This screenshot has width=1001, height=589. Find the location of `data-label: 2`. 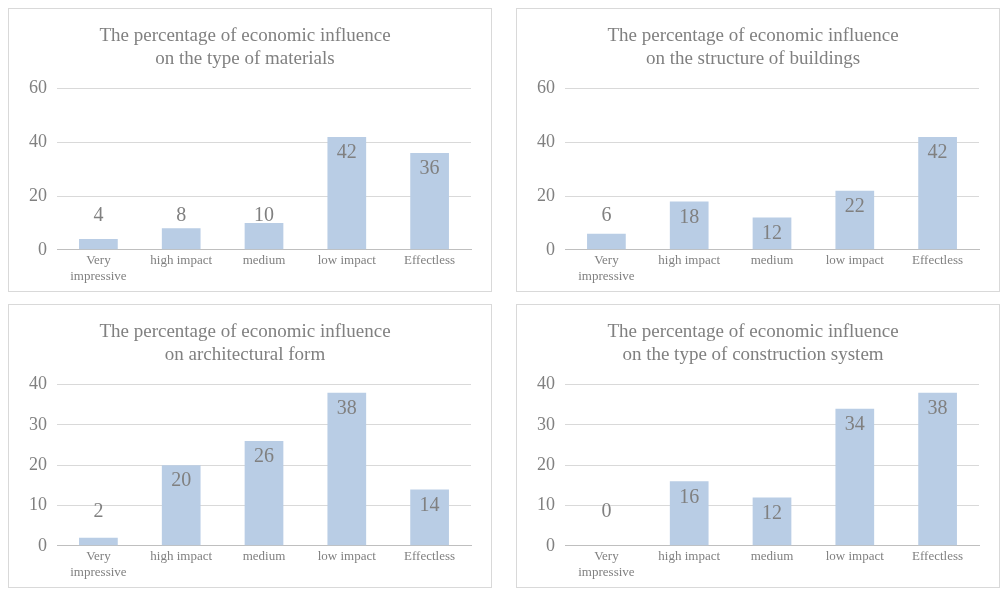

data-label: 2 is located at coordinates (98, 510).